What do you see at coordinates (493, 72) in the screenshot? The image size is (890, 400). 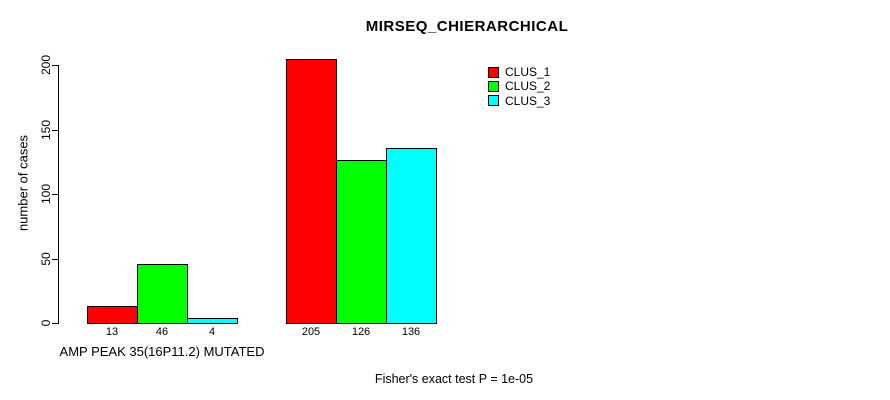 I see `legend-swatch-red-icon` at bounding box center [493, 72].